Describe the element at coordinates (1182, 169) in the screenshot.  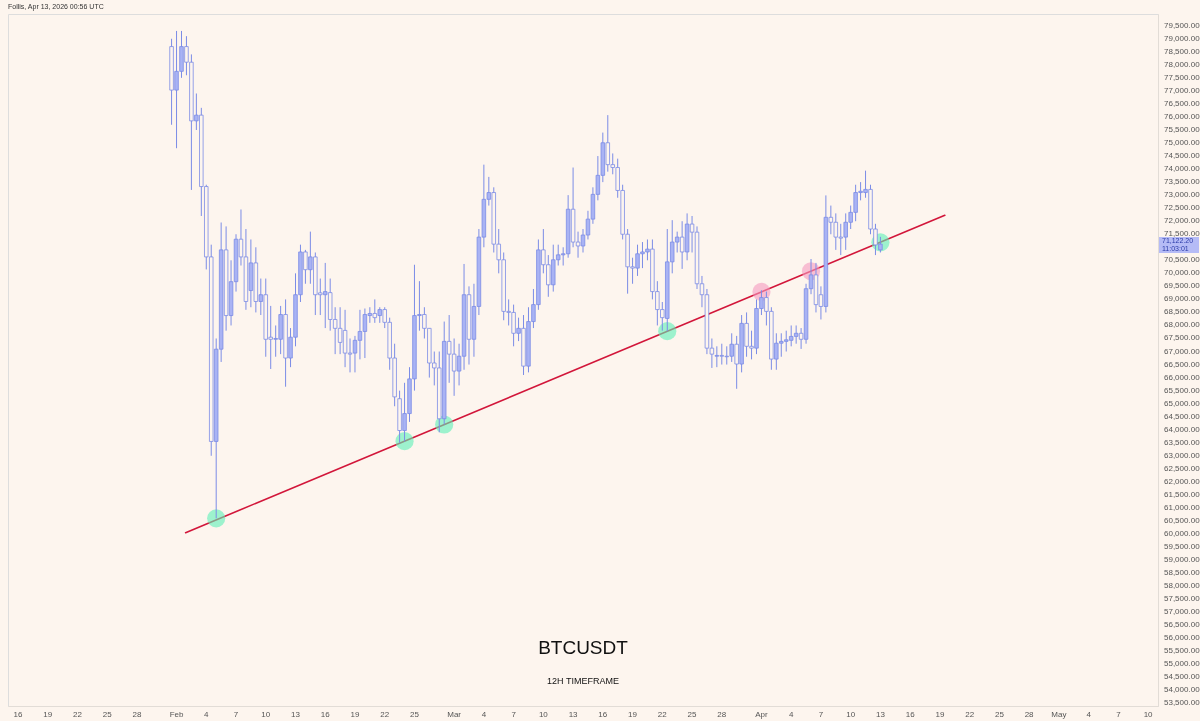
I see `y-tick-label: 74,000.00` at that location.